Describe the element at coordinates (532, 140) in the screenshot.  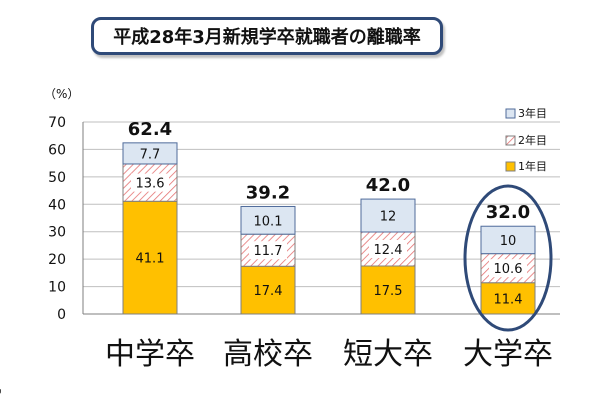
I see `legend-label: 2年目` at that location.